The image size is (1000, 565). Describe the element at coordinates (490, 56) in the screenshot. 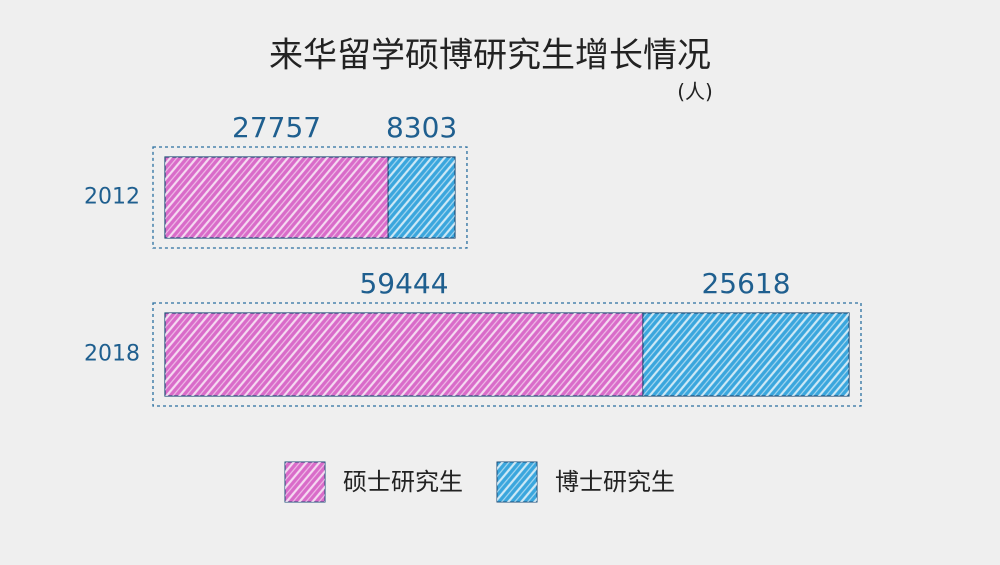

I see `chart-title: 来华留学硕博研究生增长情况` at that location.